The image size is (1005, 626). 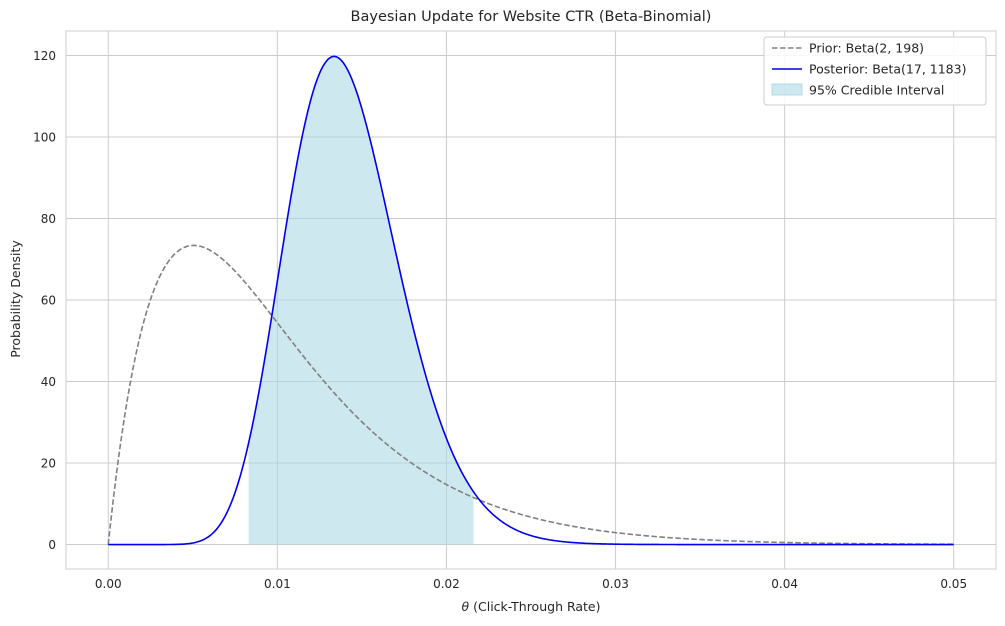 What do you see at coordinates (48, 219) in the screenshot?
I see `y-tick-label: 80` at bounding box center [48, 219].